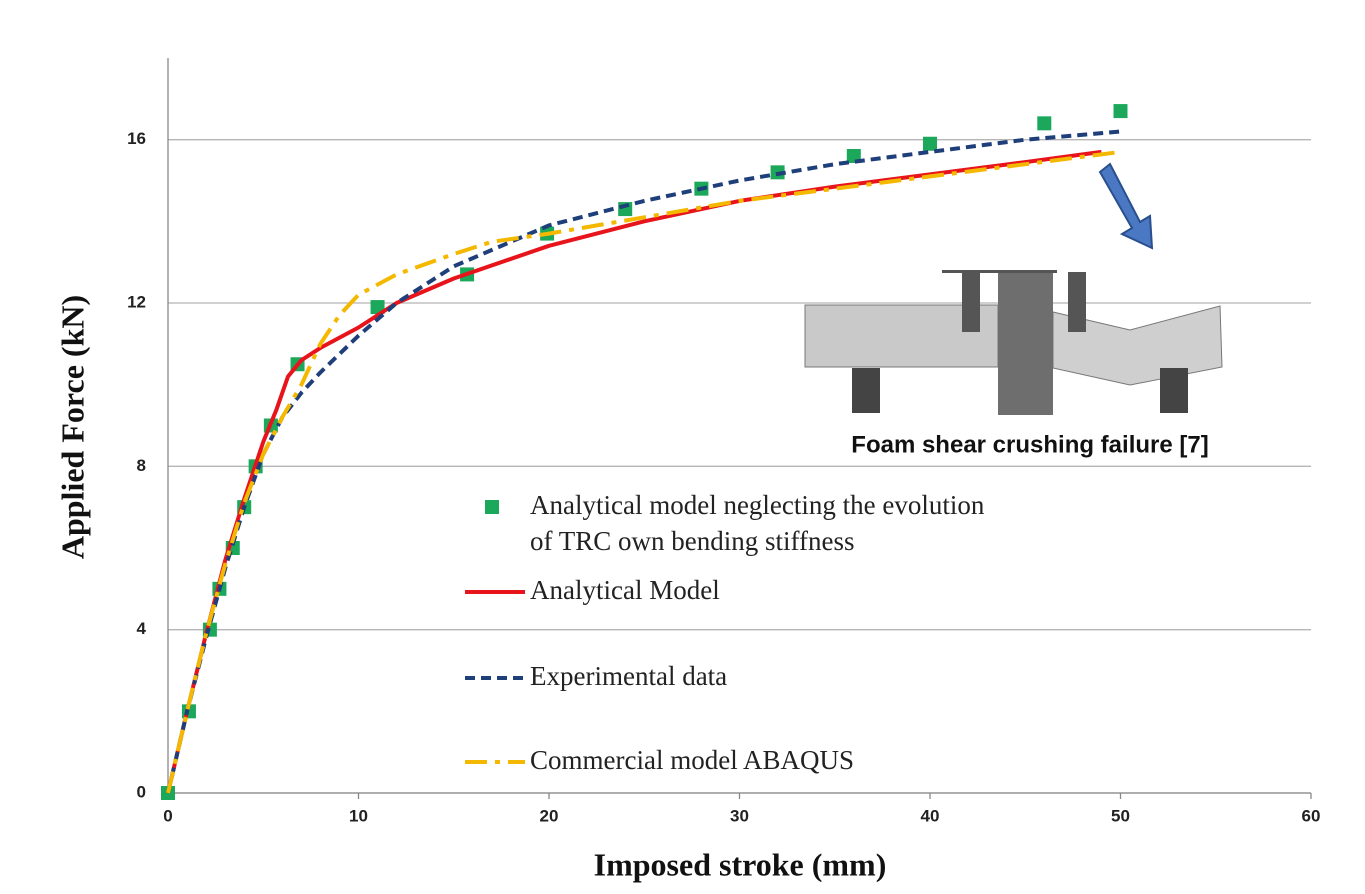 This screenshot has width=1365, height=894. I want to click on legend-label: Commercial model ABAQUS, so click(692, 760).